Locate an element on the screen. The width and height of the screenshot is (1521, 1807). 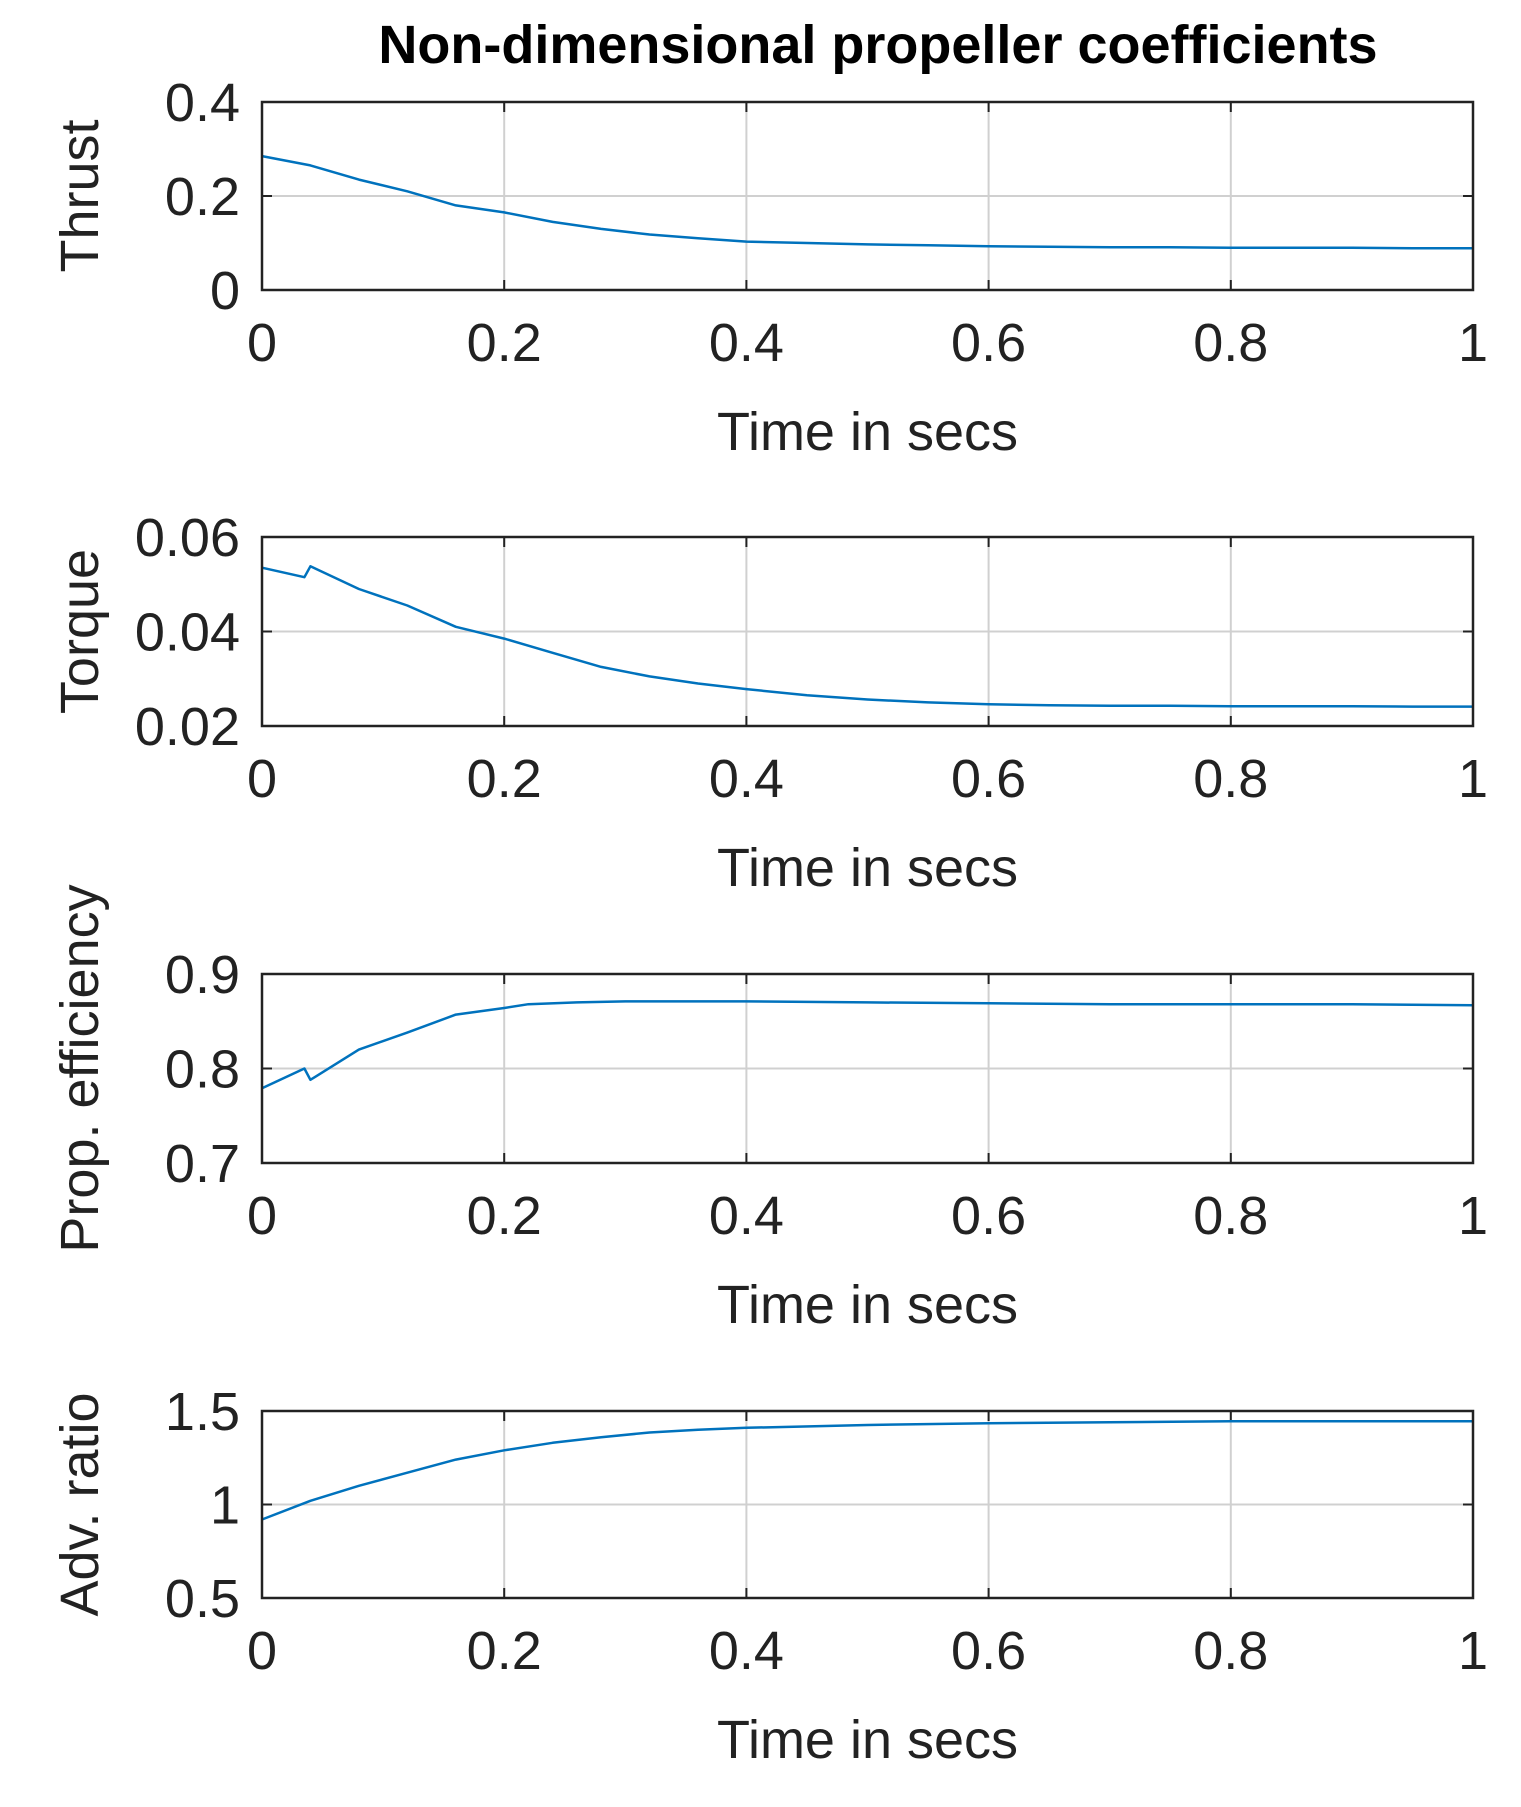
y-tick-label: 0.5 is located at coordinates (202, 1599).